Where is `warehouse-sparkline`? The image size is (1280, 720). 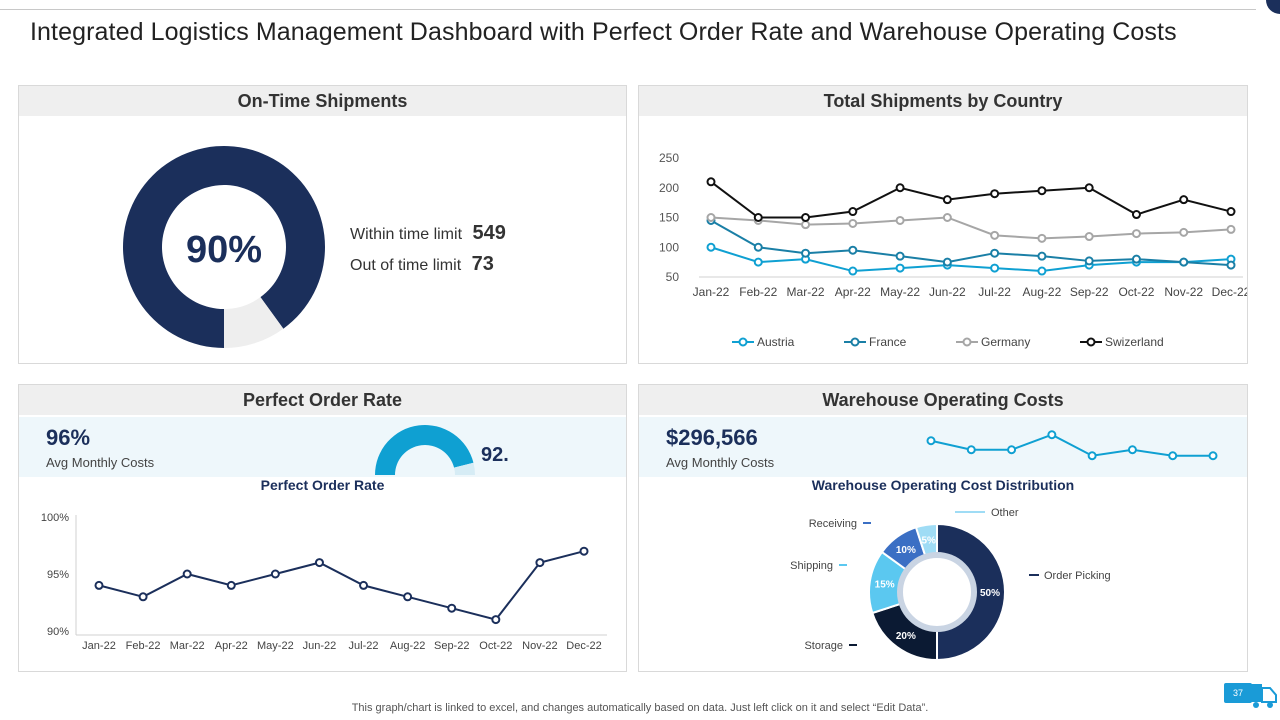
warehouse-sparkline is located at coordinates (1079, 447).